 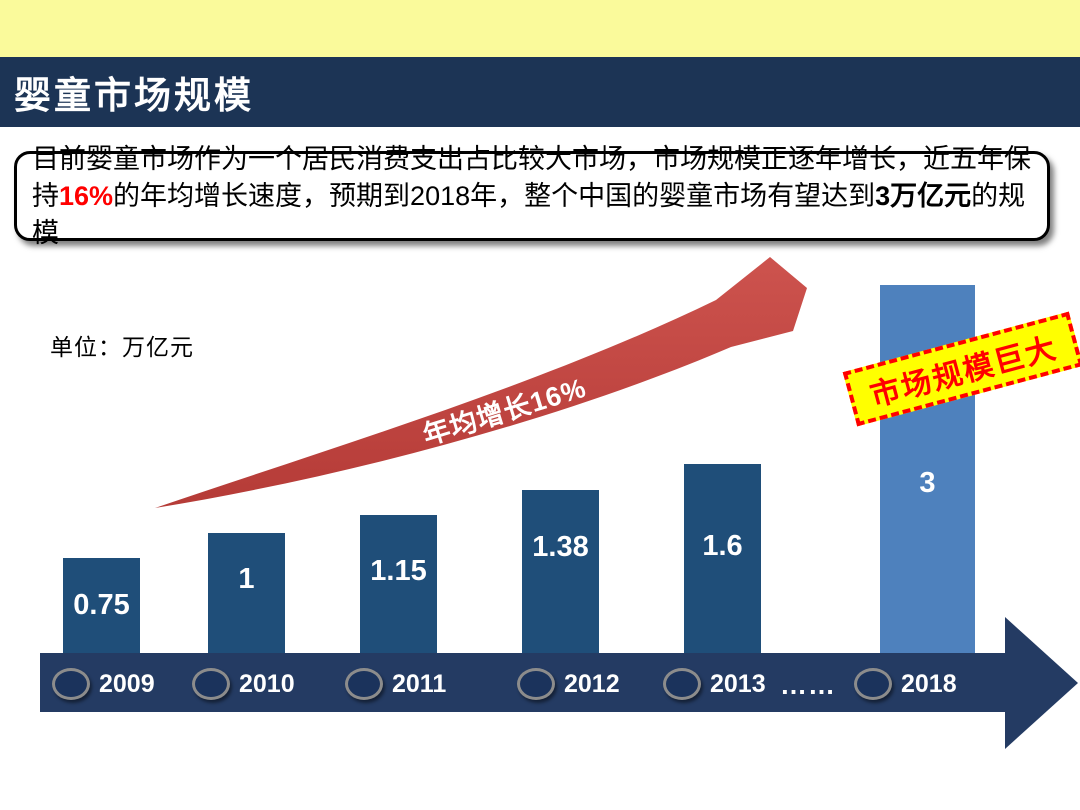 I want to click on bar-value-2011: 1.15, so click(x=398, y=571).